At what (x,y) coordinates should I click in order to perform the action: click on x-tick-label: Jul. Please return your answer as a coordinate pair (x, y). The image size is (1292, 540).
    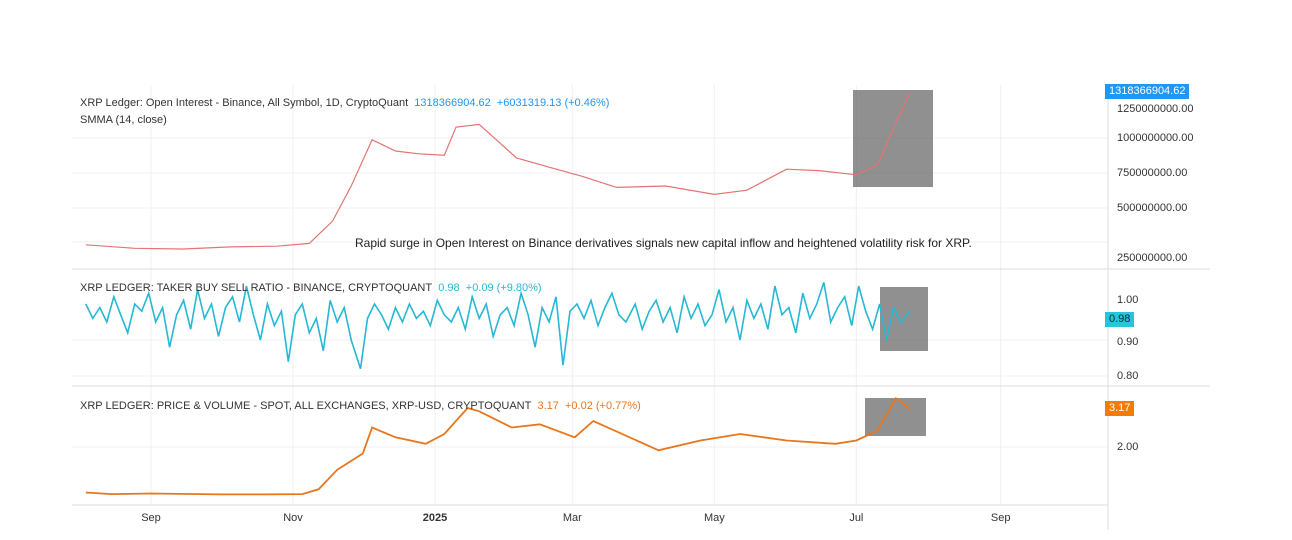
    Looking at the image, I should click on (856, 518).